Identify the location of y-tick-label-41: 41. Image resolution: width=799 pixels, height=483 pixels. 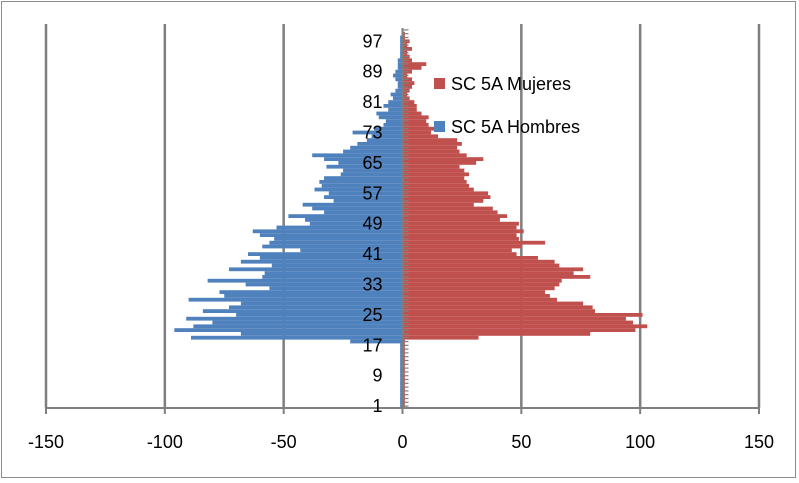
(372, 254).